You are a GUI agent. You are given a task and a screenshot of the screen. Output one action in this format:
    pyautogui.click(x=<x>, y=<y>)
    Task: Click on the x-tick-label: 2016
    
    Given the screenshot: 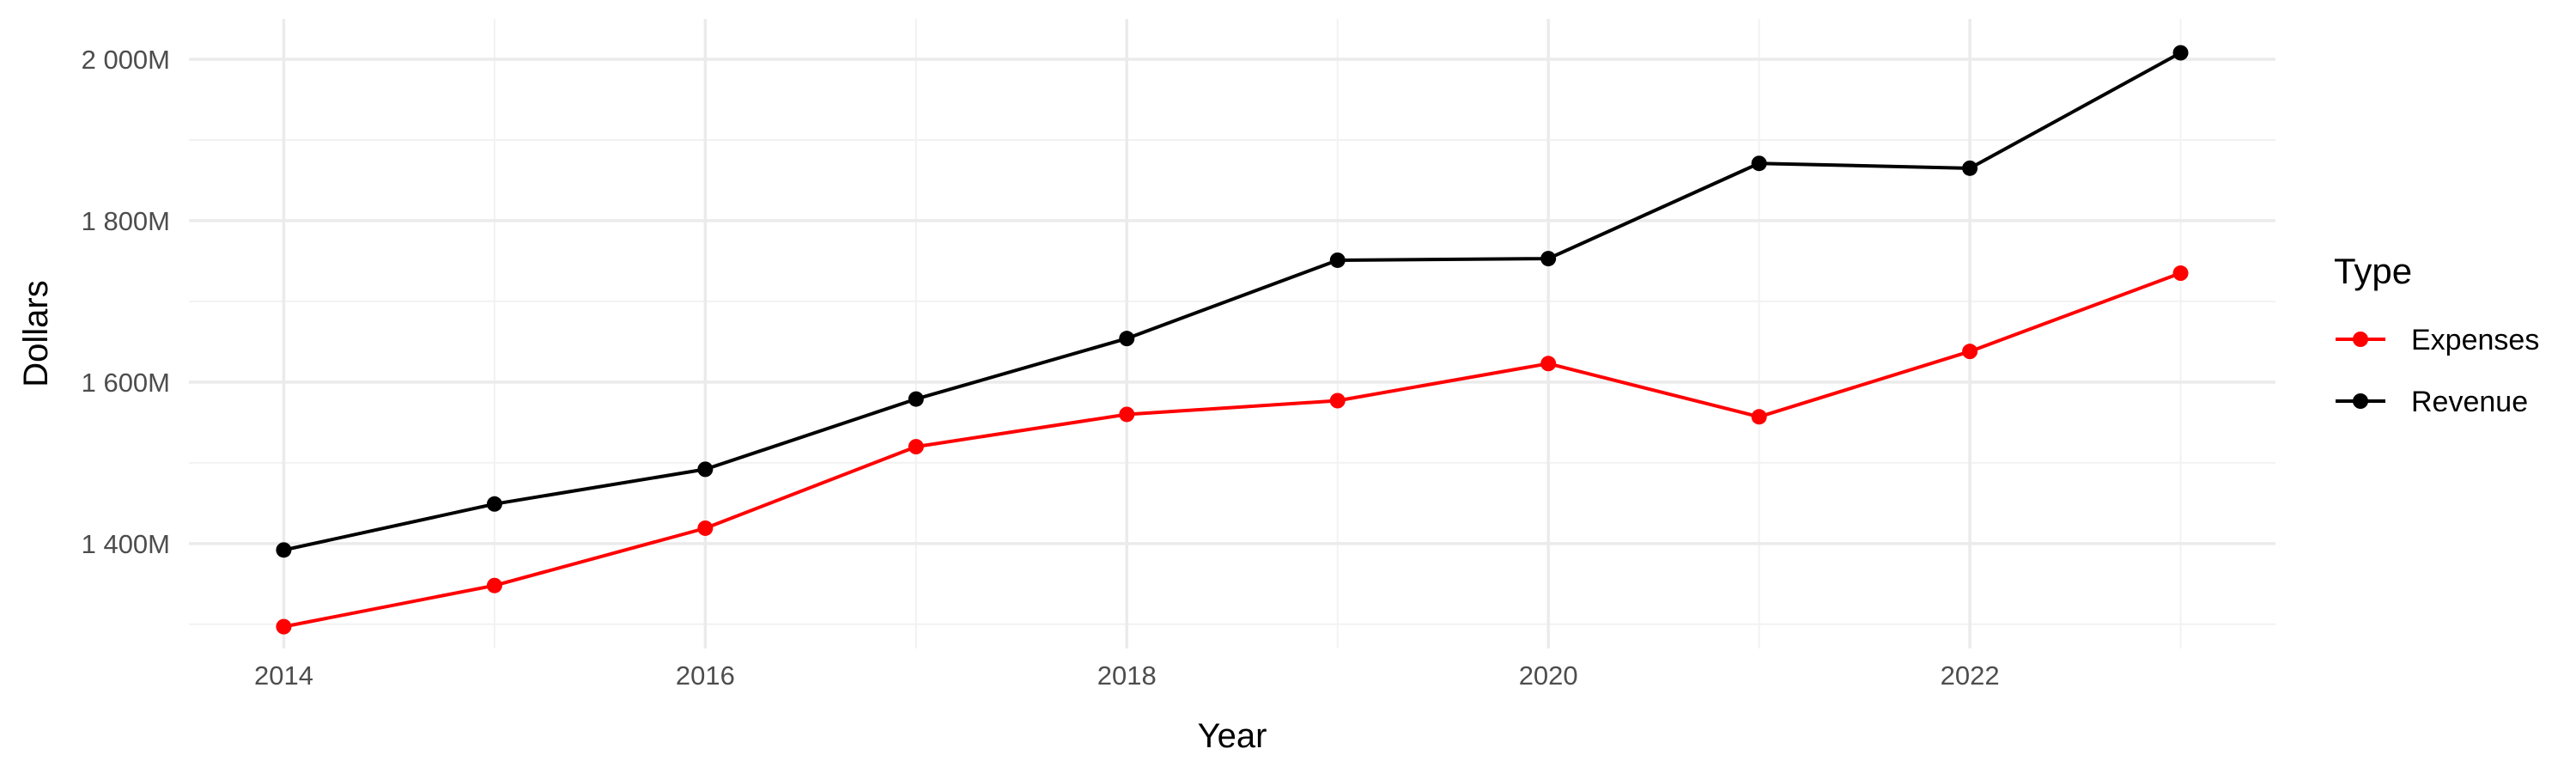 What is the action you would take?
    pyautogui.click(x=705, y=675)
    